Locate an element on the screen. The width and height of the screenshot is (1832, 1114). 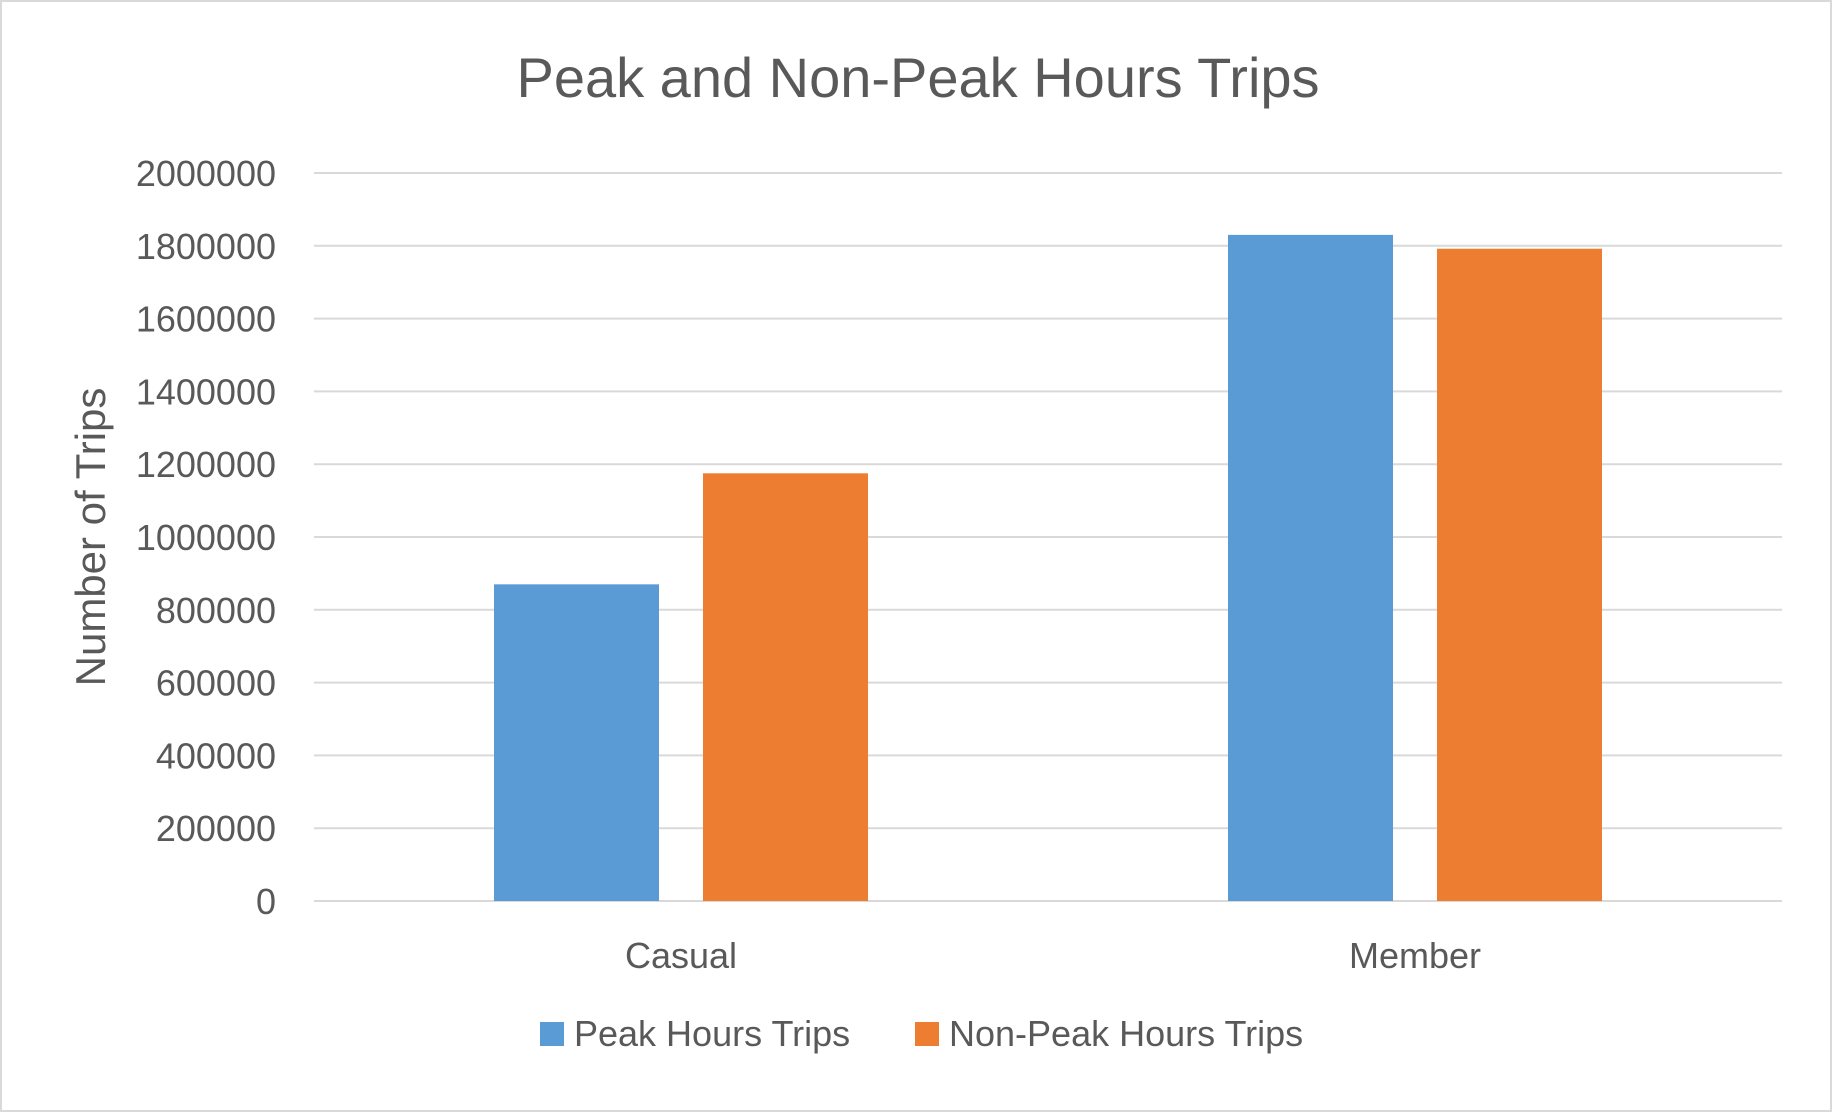
y-tick-label: 1000000 is located at coordinates (206, 537).